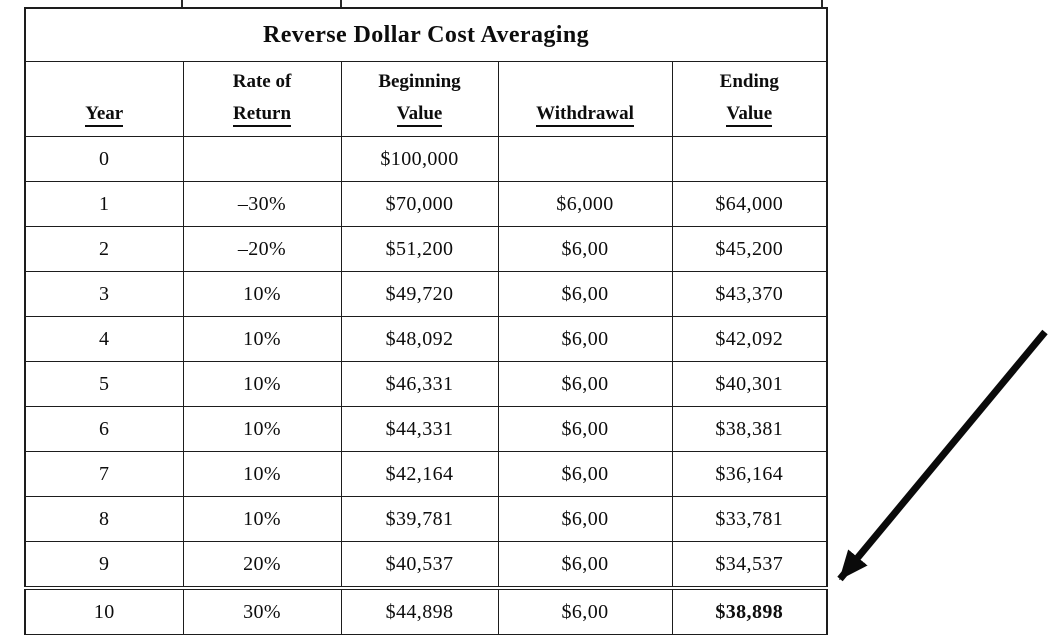 The width and height of the screenshot is (1059, 635). Describe the element at coordinates (749, 384) in the screenshot. I see `cell-ending-value: $40,301` at that location.